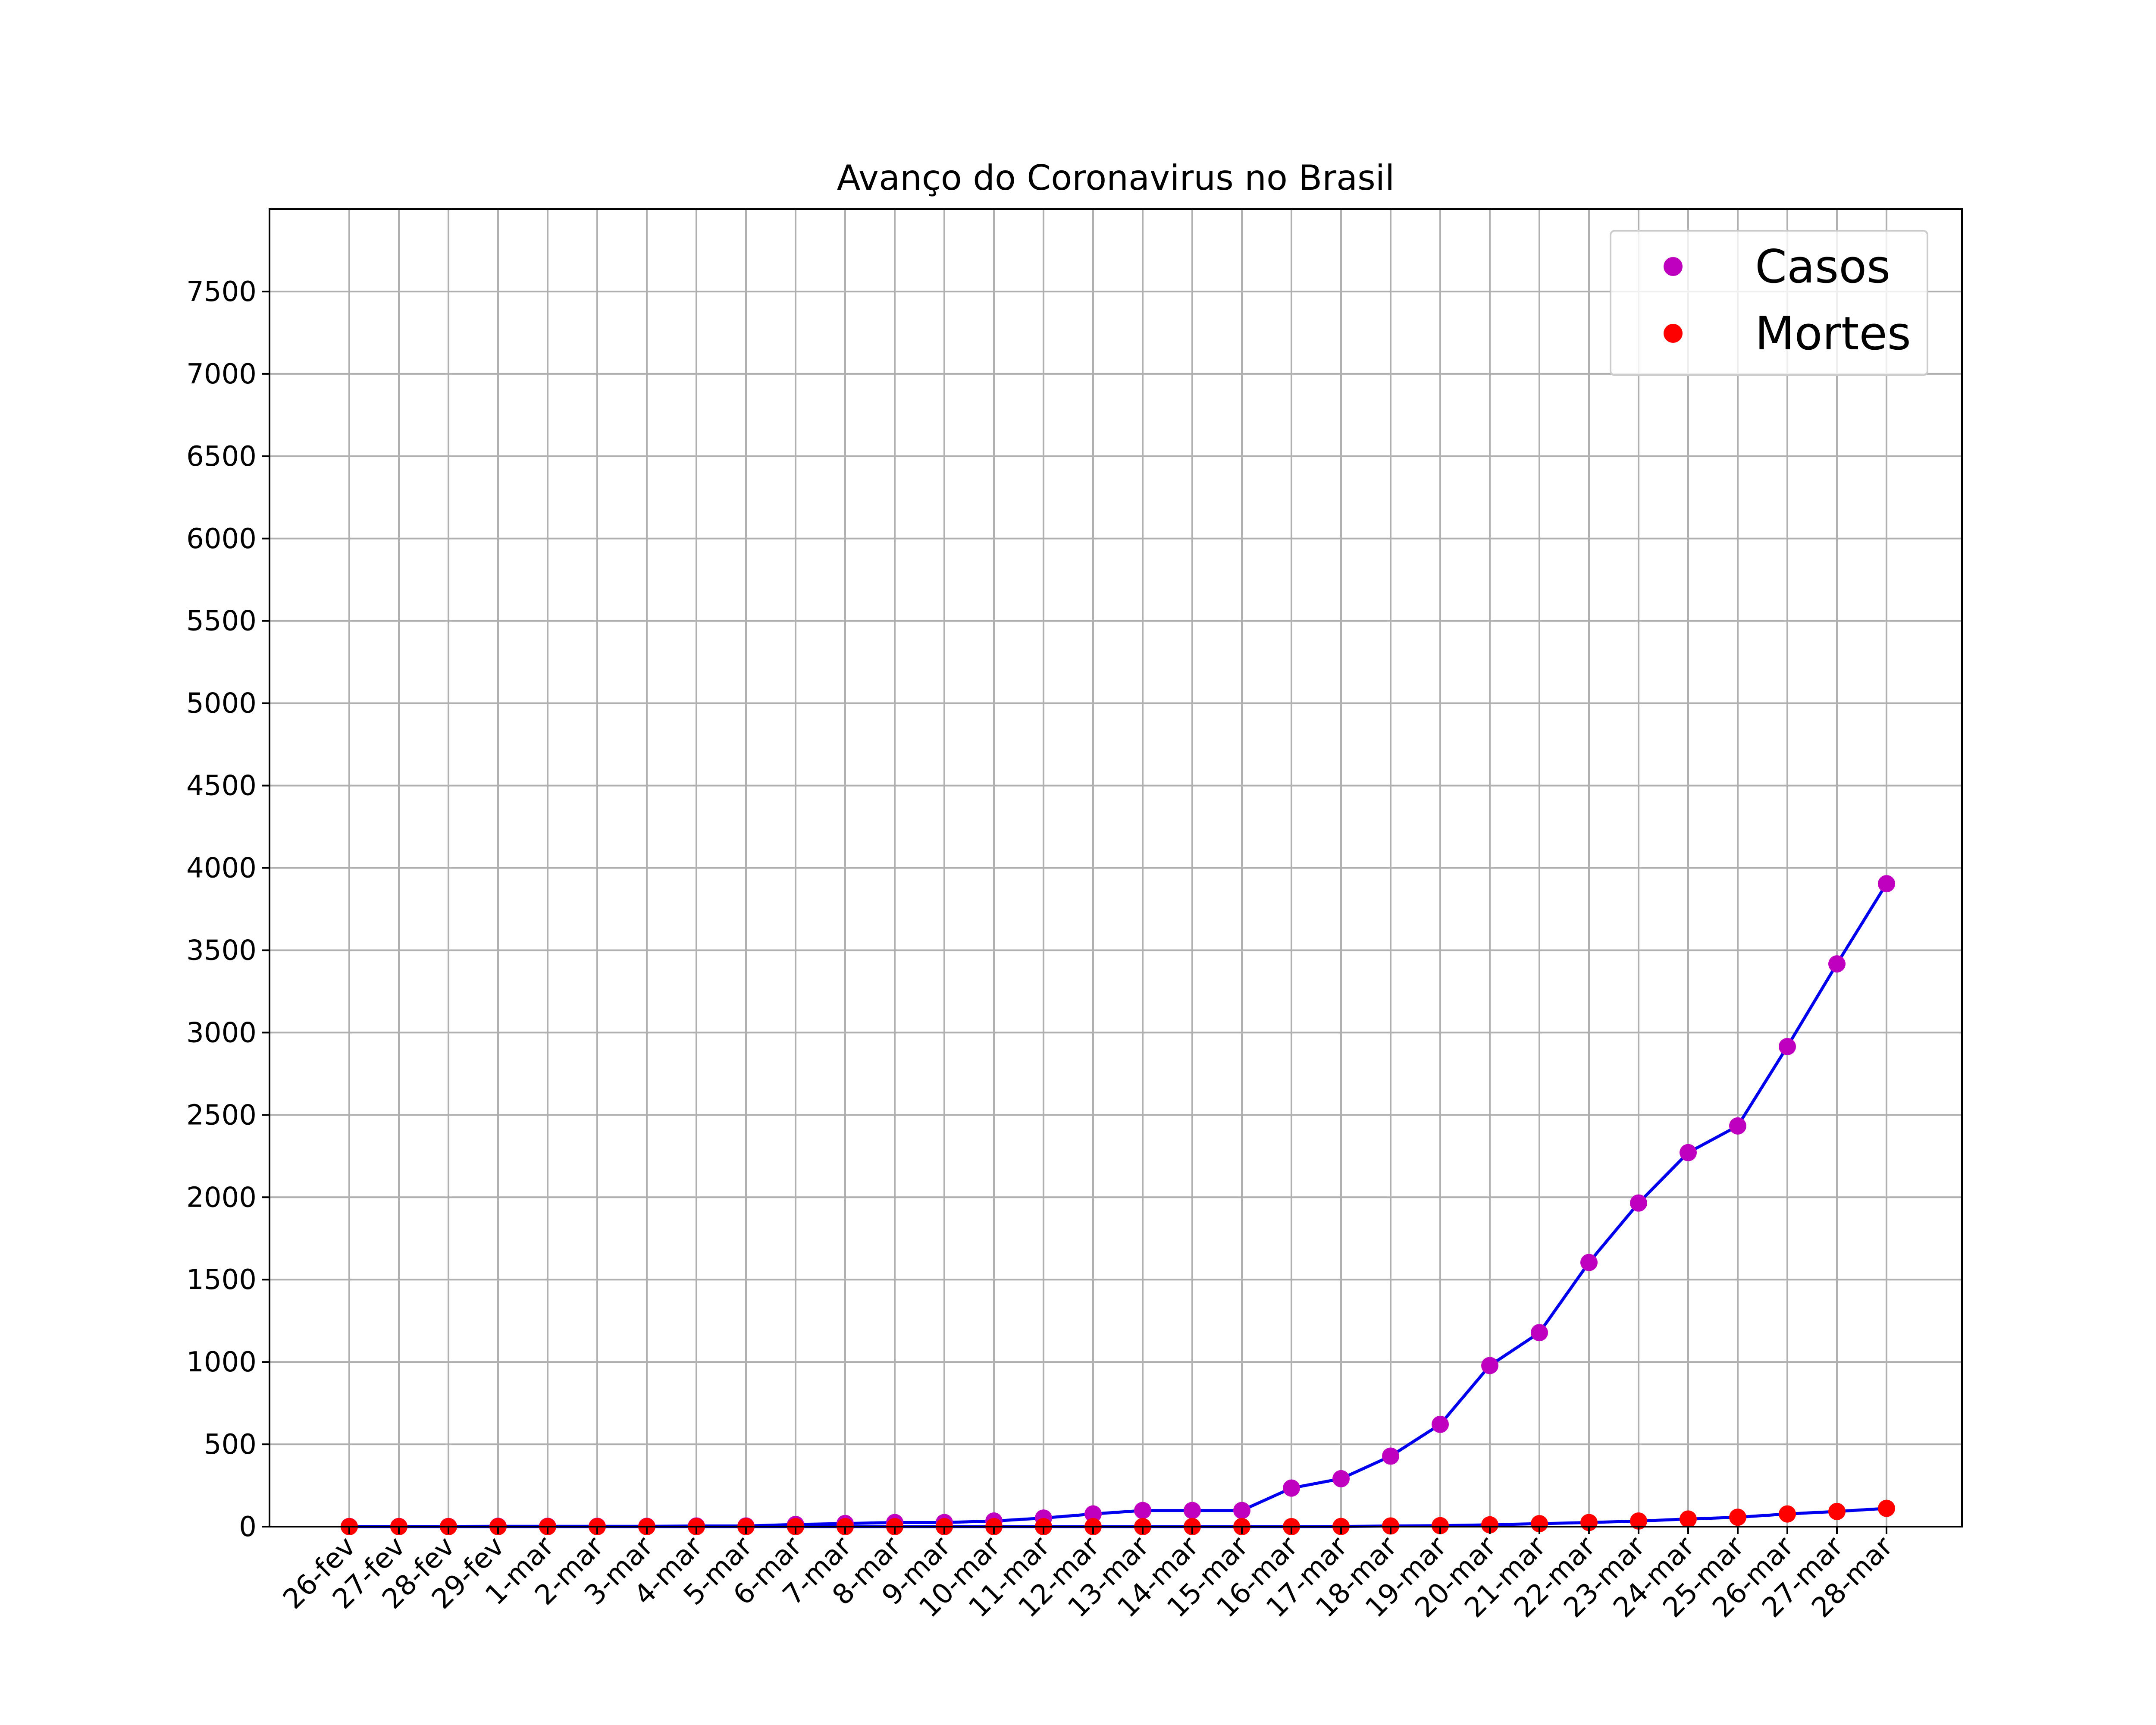 This screenshot has width=2156, height=1725. What do you see at coordinates (248, 1527) in the screenshot?
I see `y-tick-label: 0` at bounding box center [248, 1527].